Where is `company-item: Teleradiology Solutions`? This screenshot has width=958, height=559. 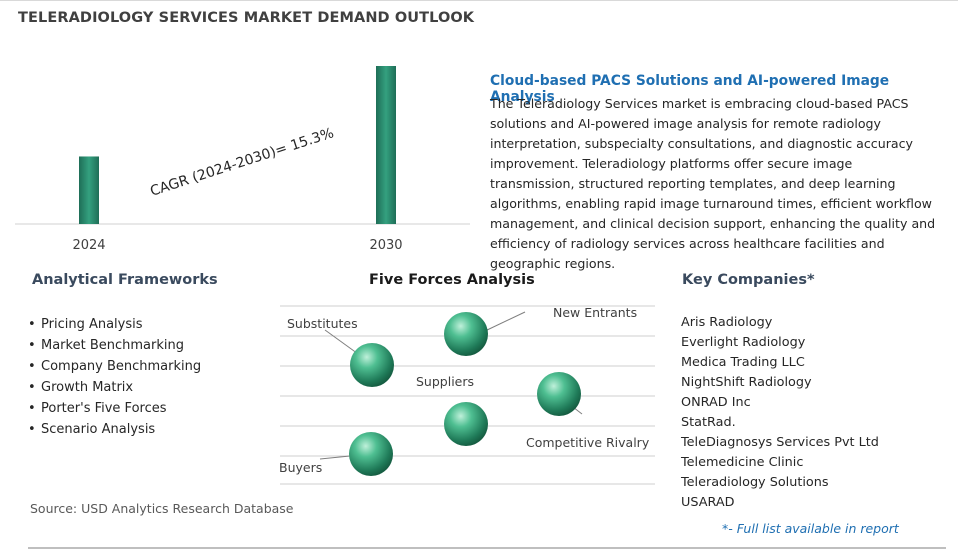
company-item: Teleradiology Solutions is located at coordinates (755, 482).